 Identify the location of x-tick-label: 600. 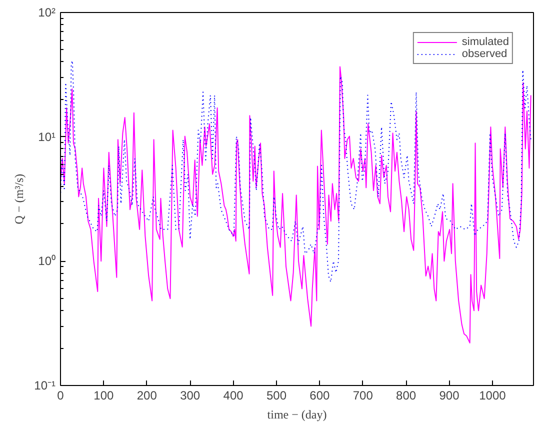
(320, 395).